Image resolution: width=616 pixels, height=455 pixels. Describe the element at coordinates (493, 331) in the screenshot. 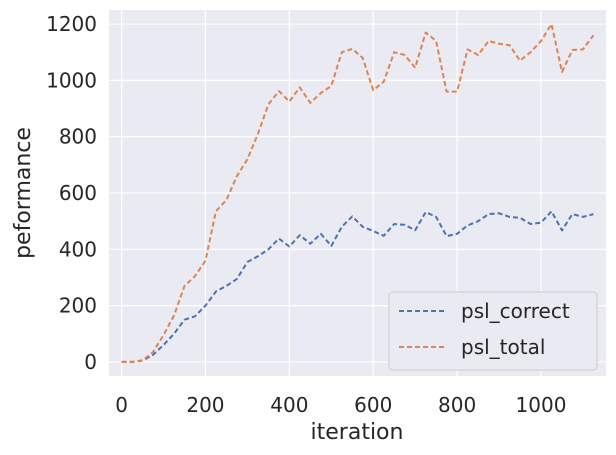

I see `legend: psl_correct psl_total` at that location.